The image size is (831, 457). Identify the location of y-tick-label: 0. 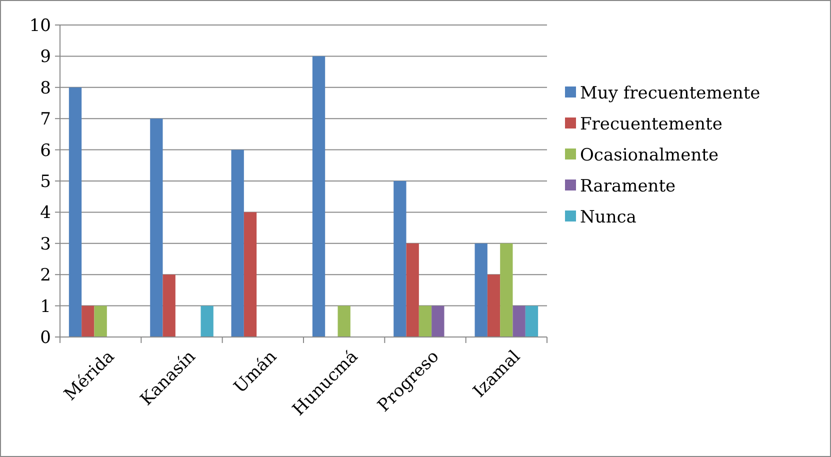
(45, 338).